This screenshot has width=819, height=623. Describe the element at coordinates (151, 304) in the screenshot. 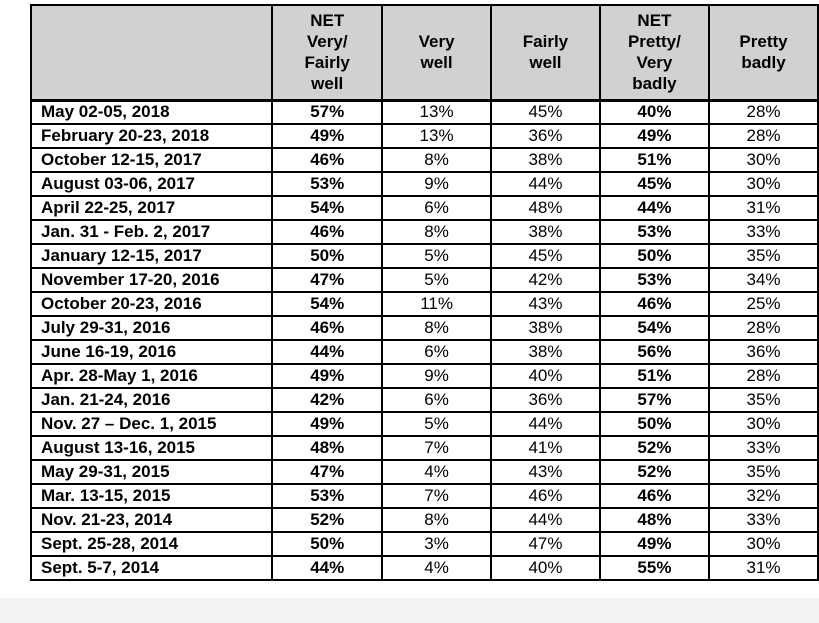

I see `date-cell: October 20-23, 2016` at that location.